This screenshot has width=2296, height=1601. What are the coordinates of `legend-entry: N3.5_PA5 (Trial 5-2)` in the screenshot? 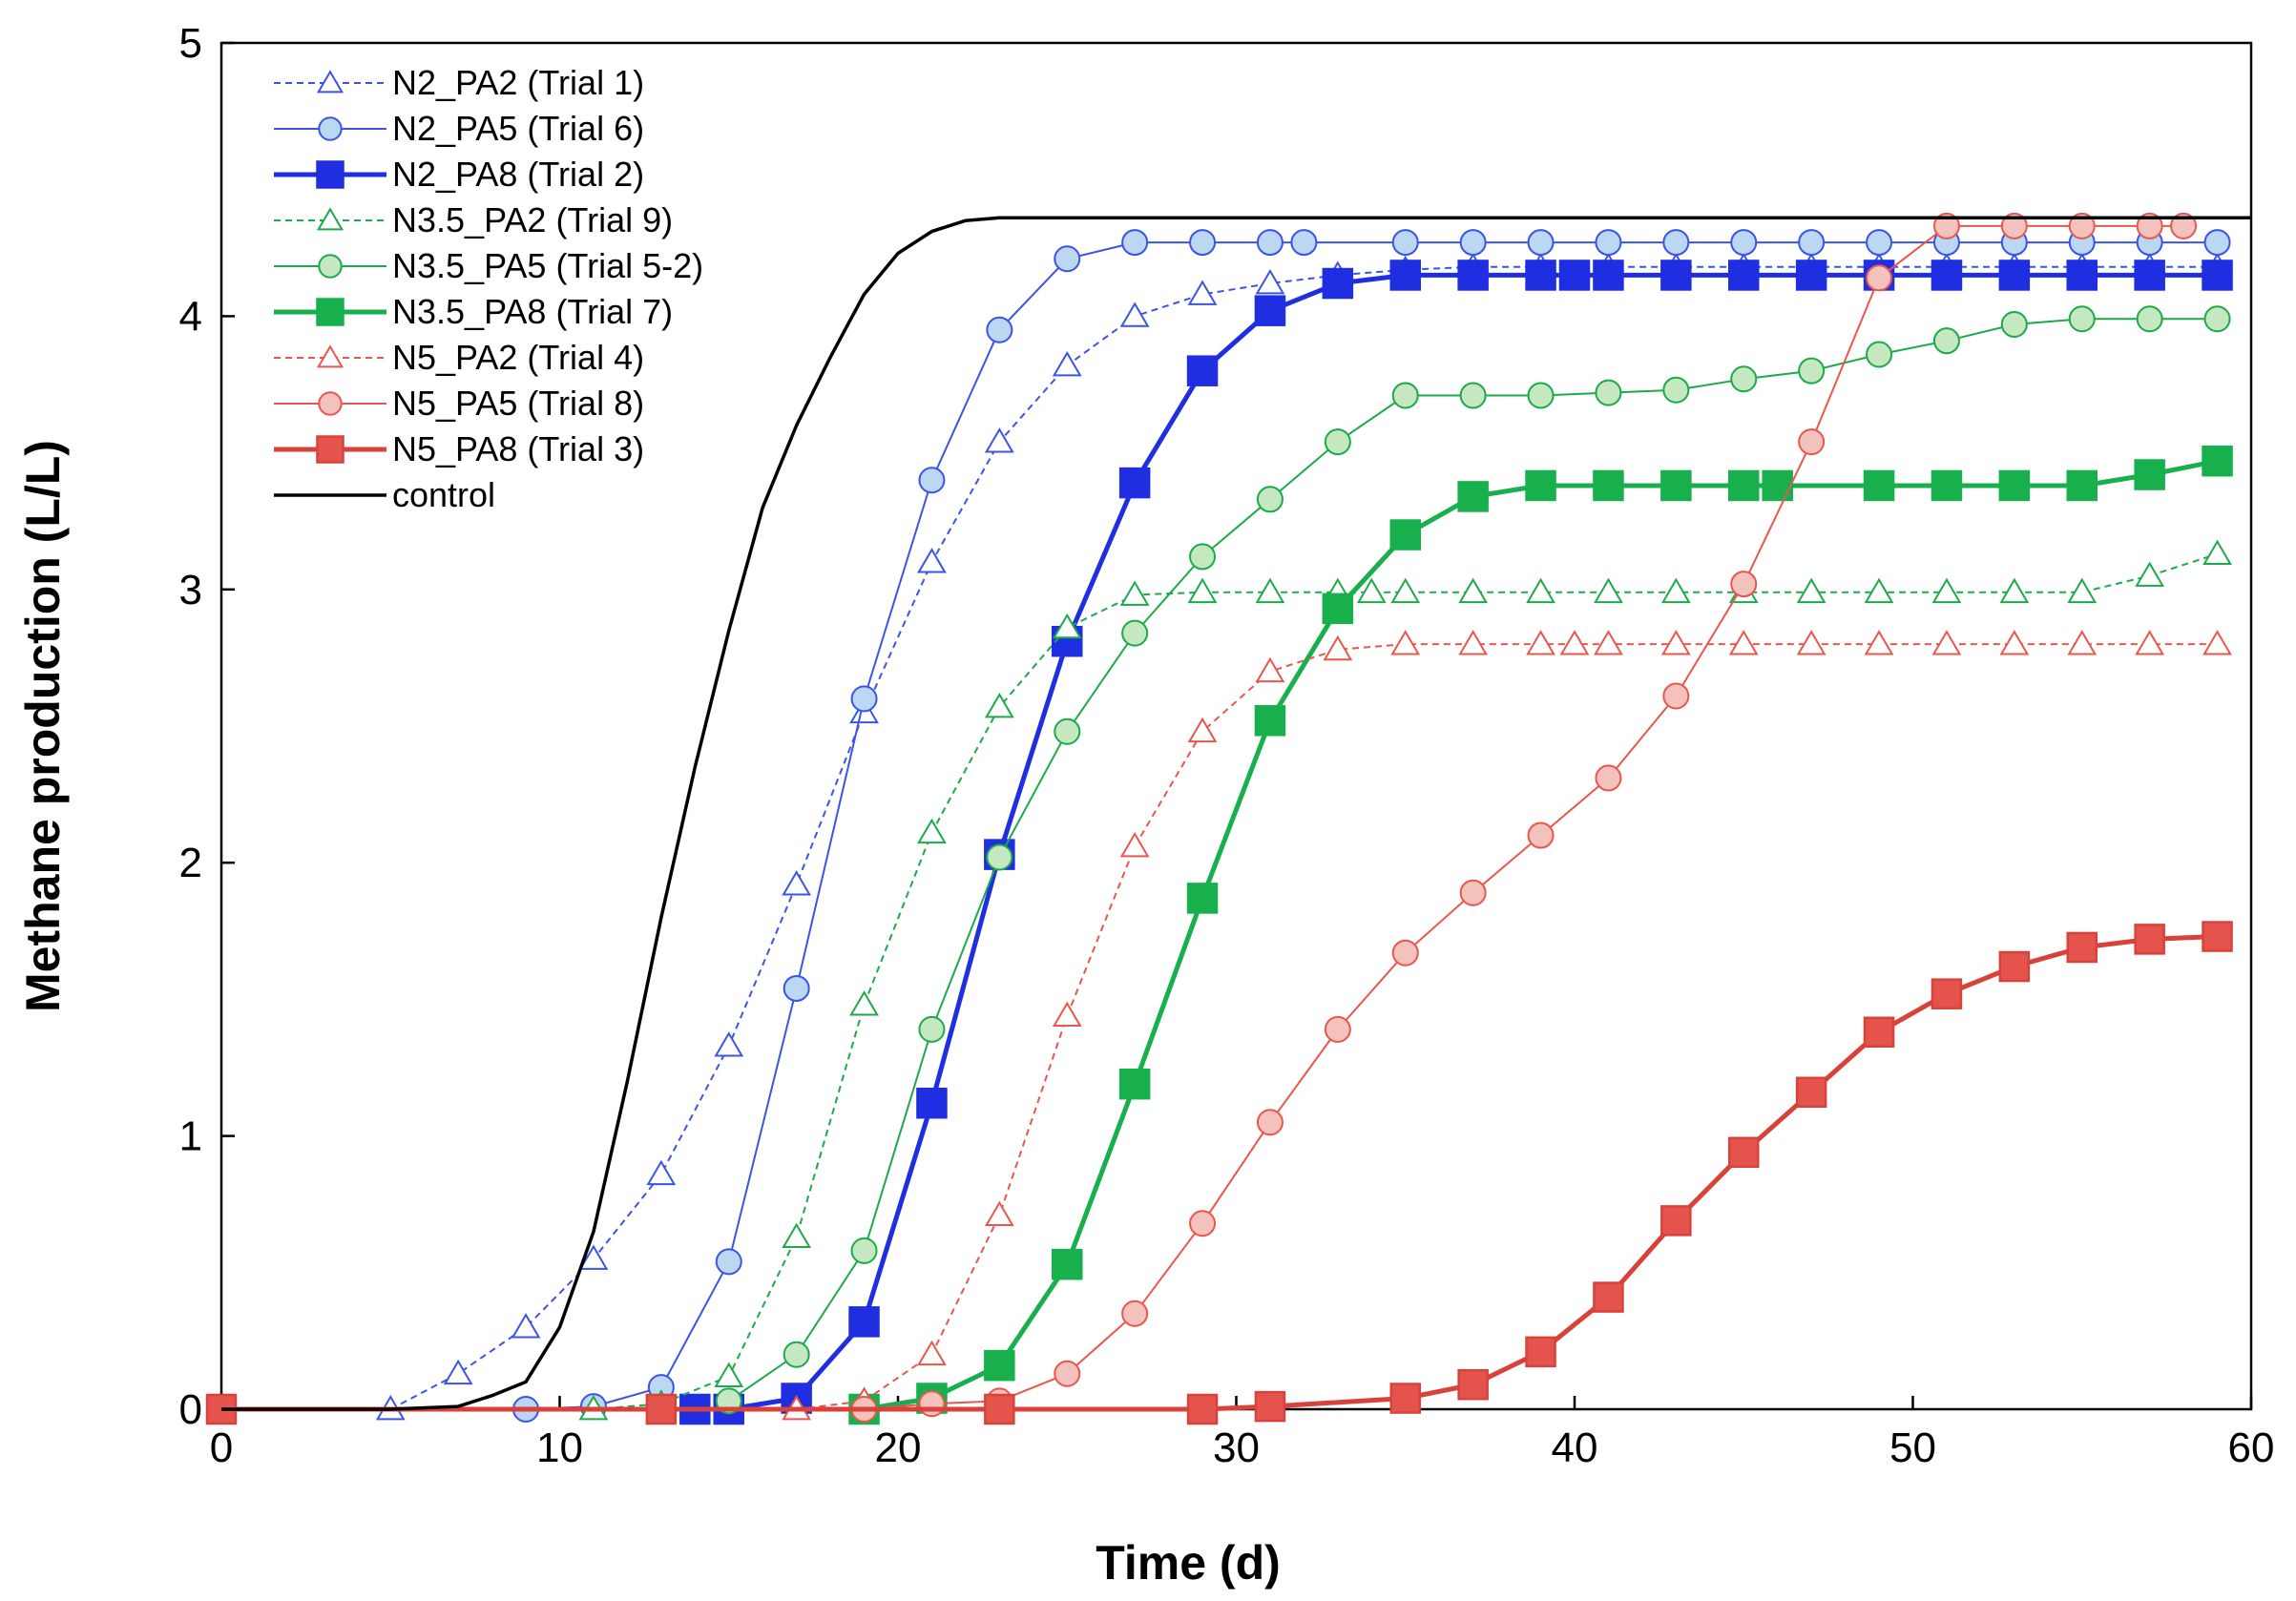 It's located at (489, 265).